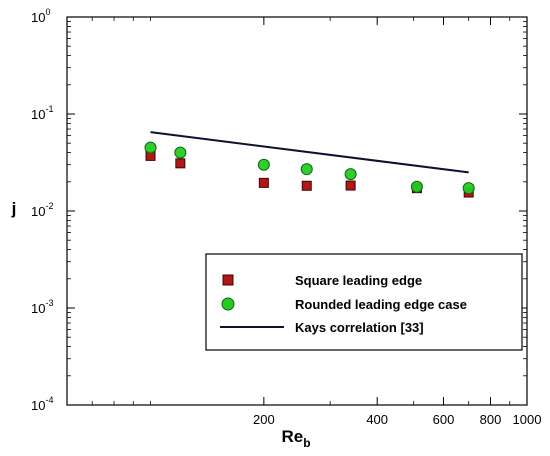 The width and height of the screenshot is (550, 456). I want to click on y-tick-label-exponent: 0, so click(47, 12).